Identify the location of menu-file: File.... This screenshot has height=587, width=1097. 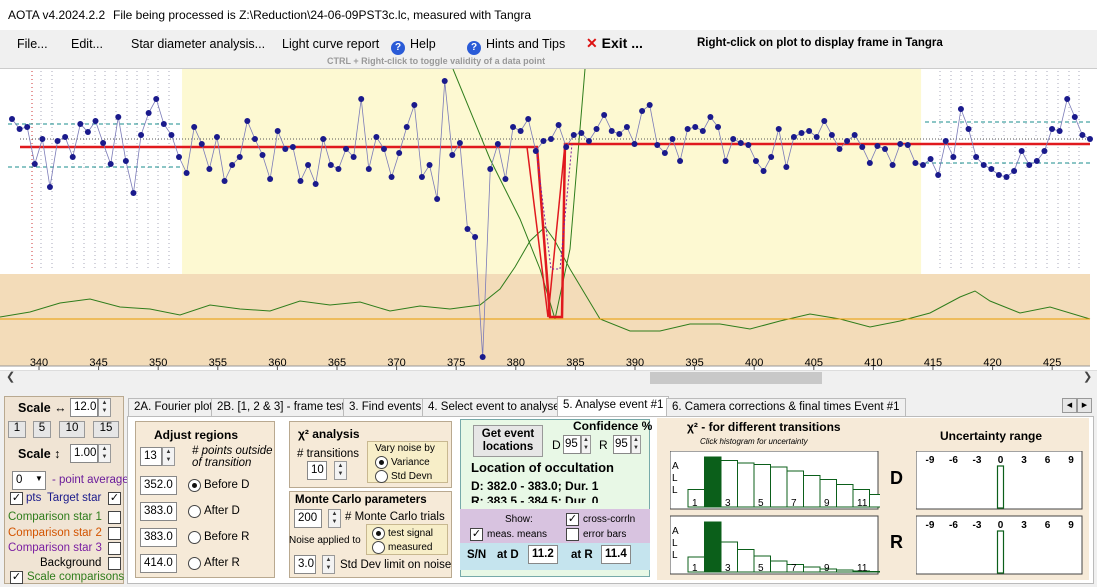
(32, 44).